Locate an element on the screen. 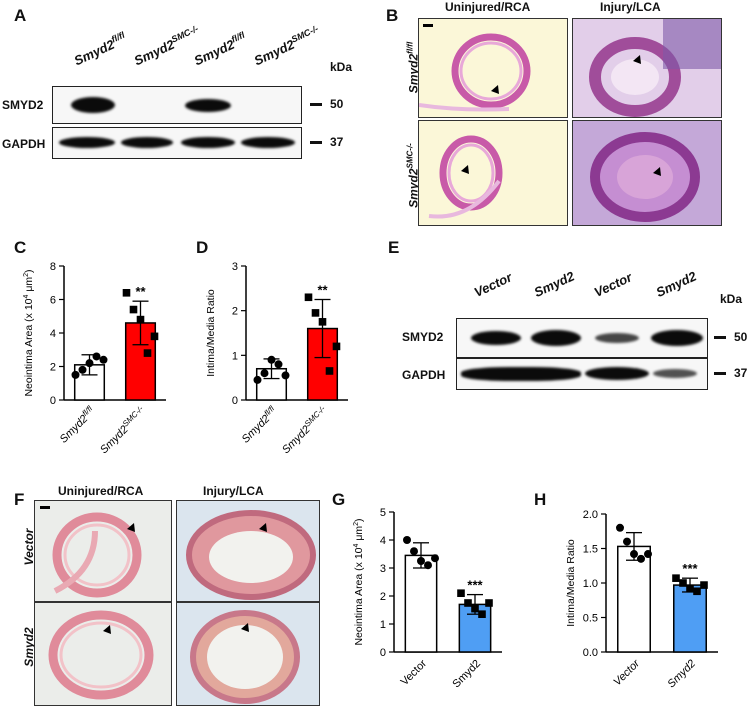  blot-e-kda: kDa is located at coordinates (731, 299).